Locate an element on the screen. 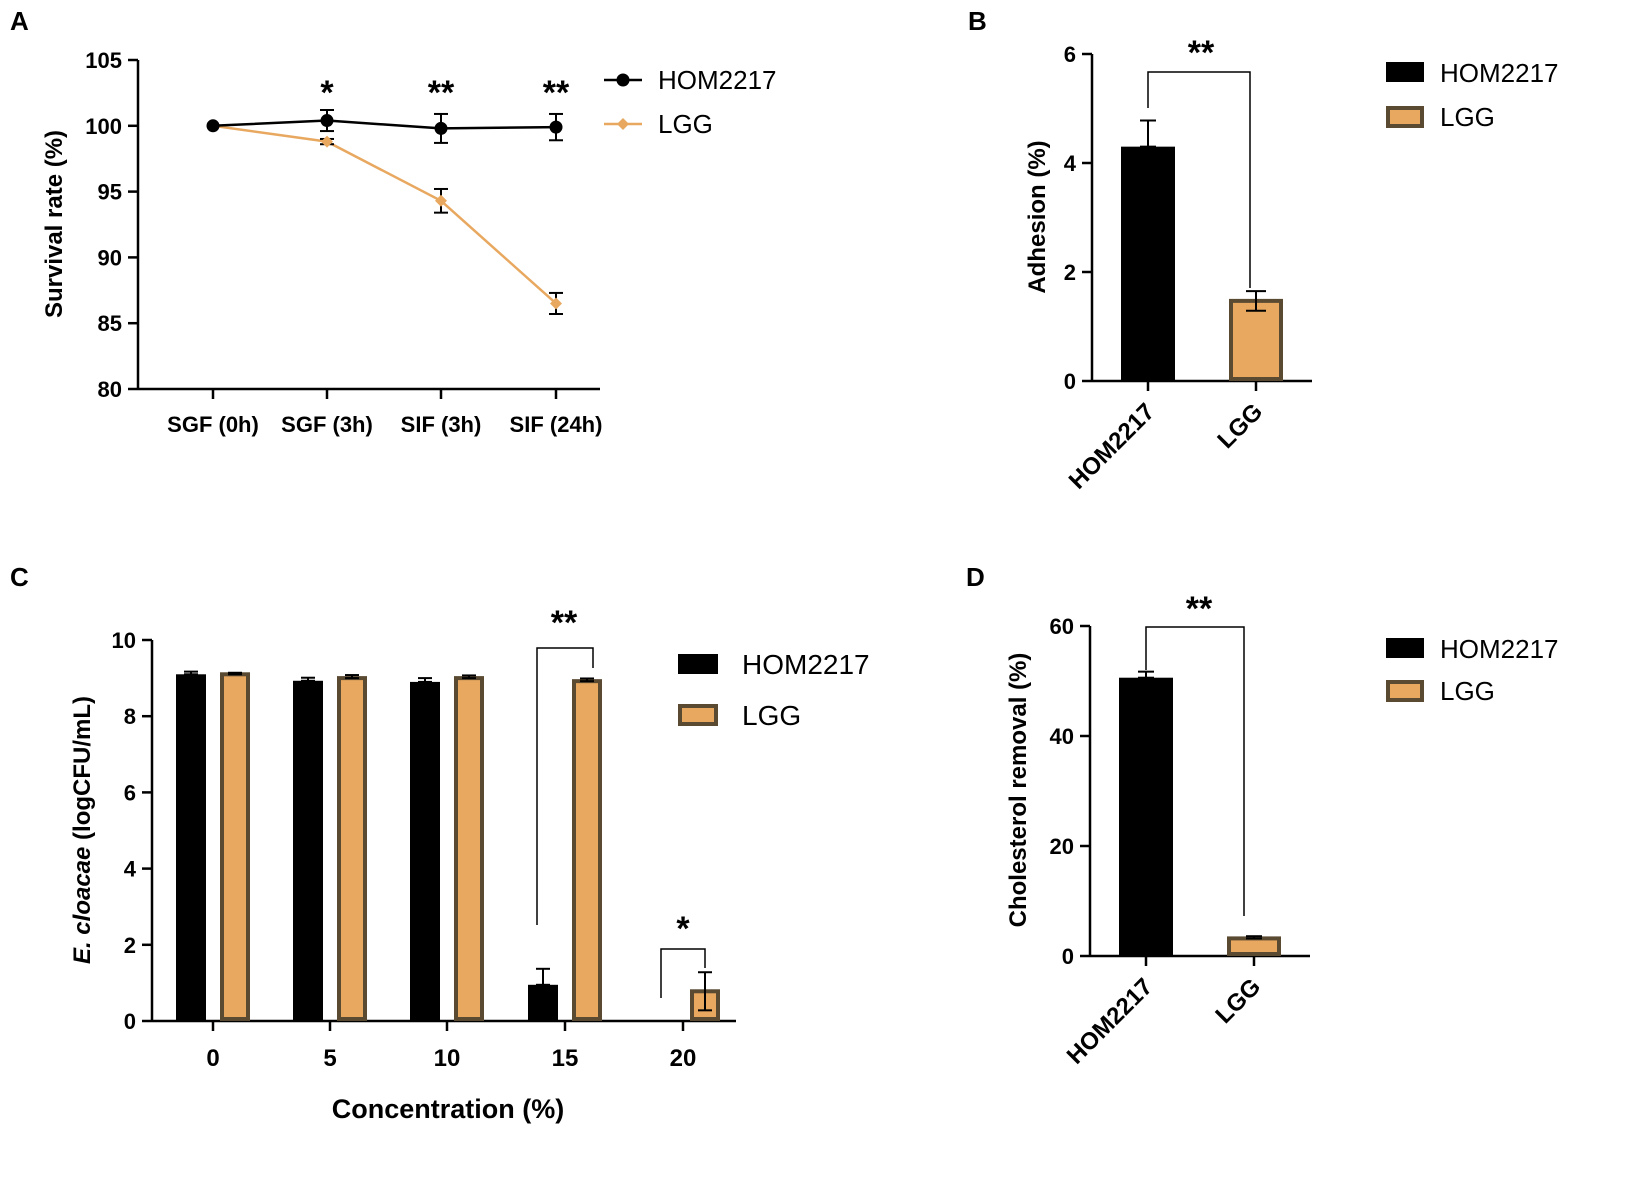 Image resolution: width=1639 pixels, height=1182 pixels. panel-d-y-tick-label-1: 20 is located at coordinates (1062, 846).